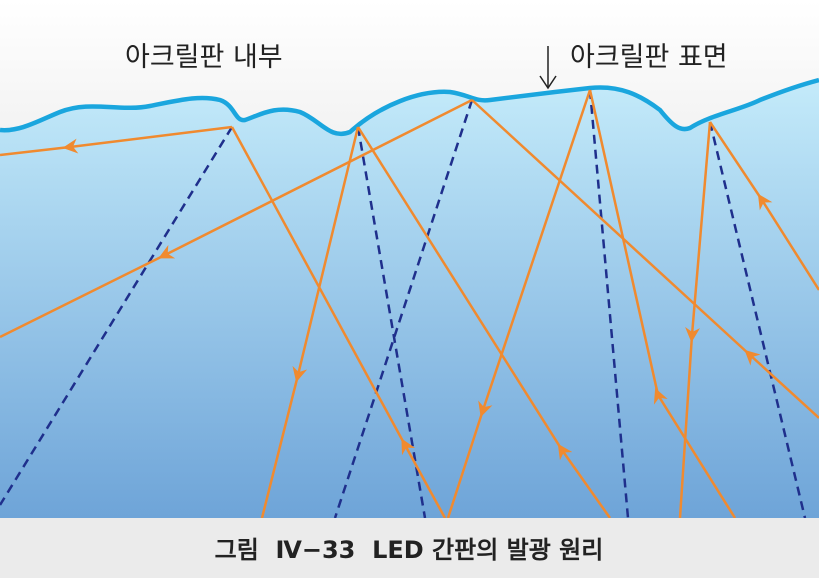 The height and width of the screenshot is (578, 819). I want to click on caption: 그림 Ⅳ−33 LED 간판의 발광 원리, so click(409, 550).